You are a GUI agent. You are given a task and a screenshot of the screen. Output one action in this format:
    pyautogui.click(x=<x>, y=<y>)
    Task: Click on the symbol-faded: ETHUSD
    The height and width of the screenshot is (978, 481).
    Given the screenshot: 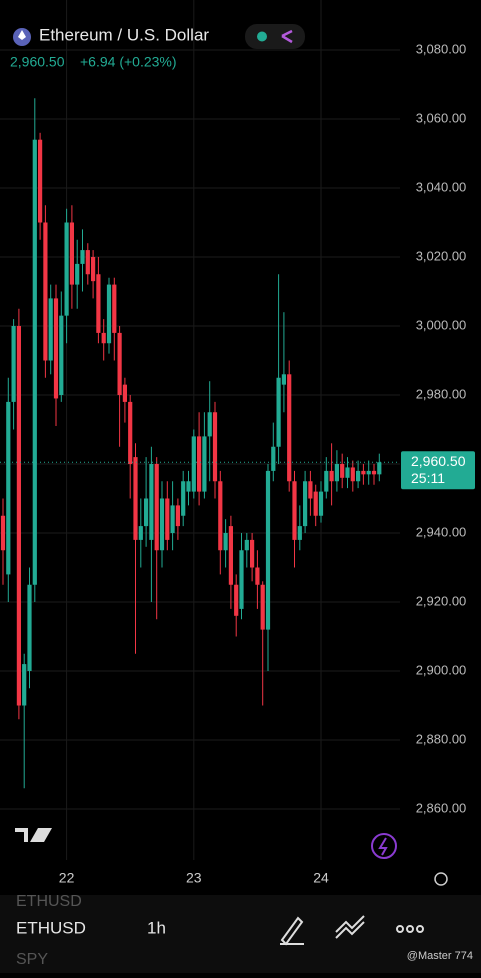 What is the action you would take?
    pyautogui.click(x=49, y=901)
    